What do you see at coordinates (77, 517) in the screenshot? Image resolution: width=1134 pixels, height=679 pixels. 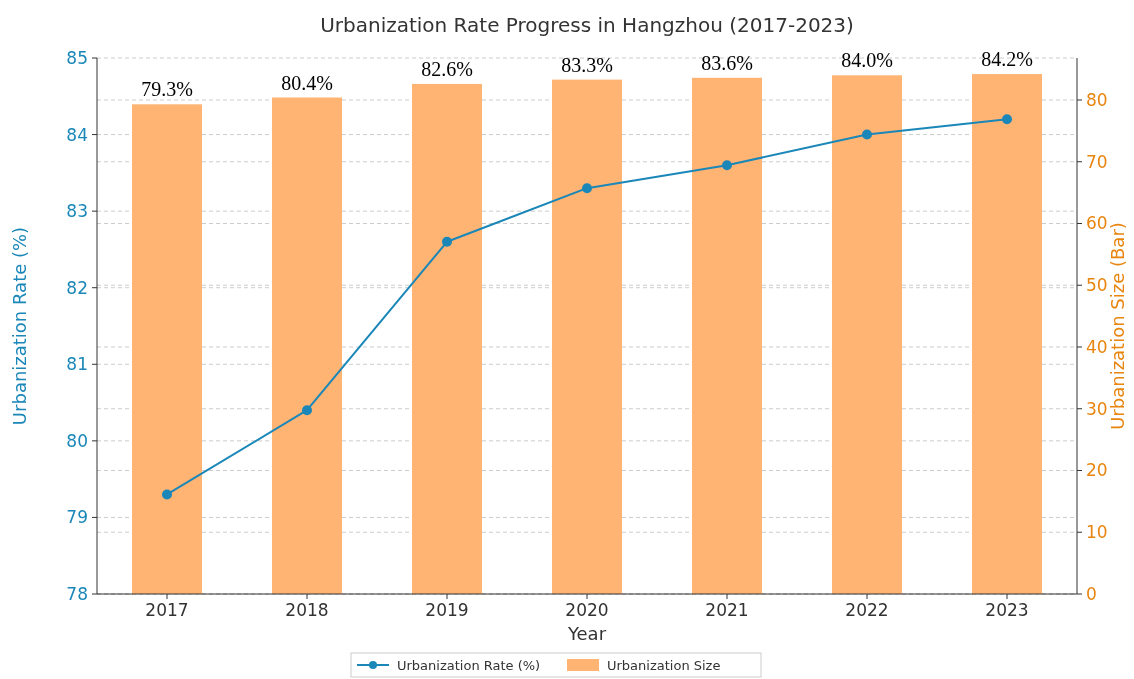 I see `y-tick-label: 79` at bounding box center [77, 517].